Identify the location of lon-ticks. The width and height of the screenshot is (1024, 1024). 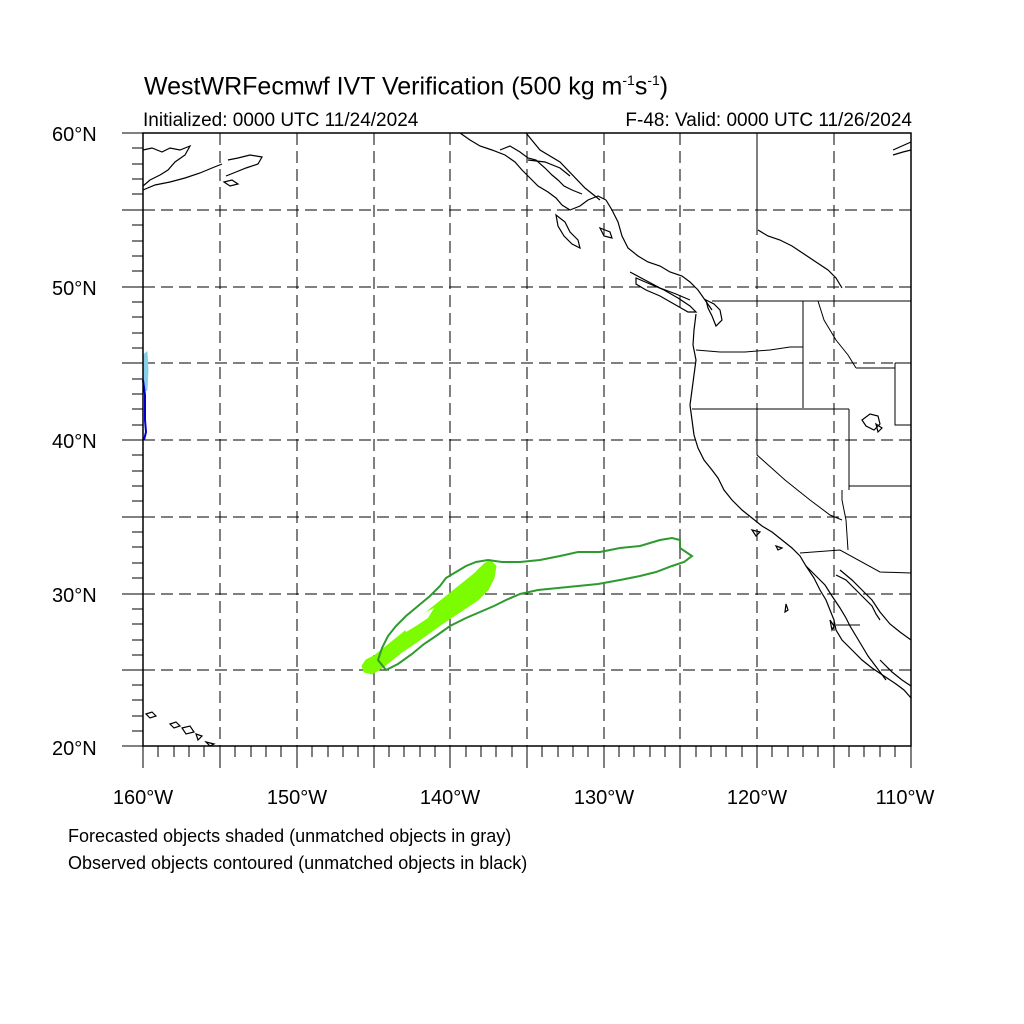
(527, 757).